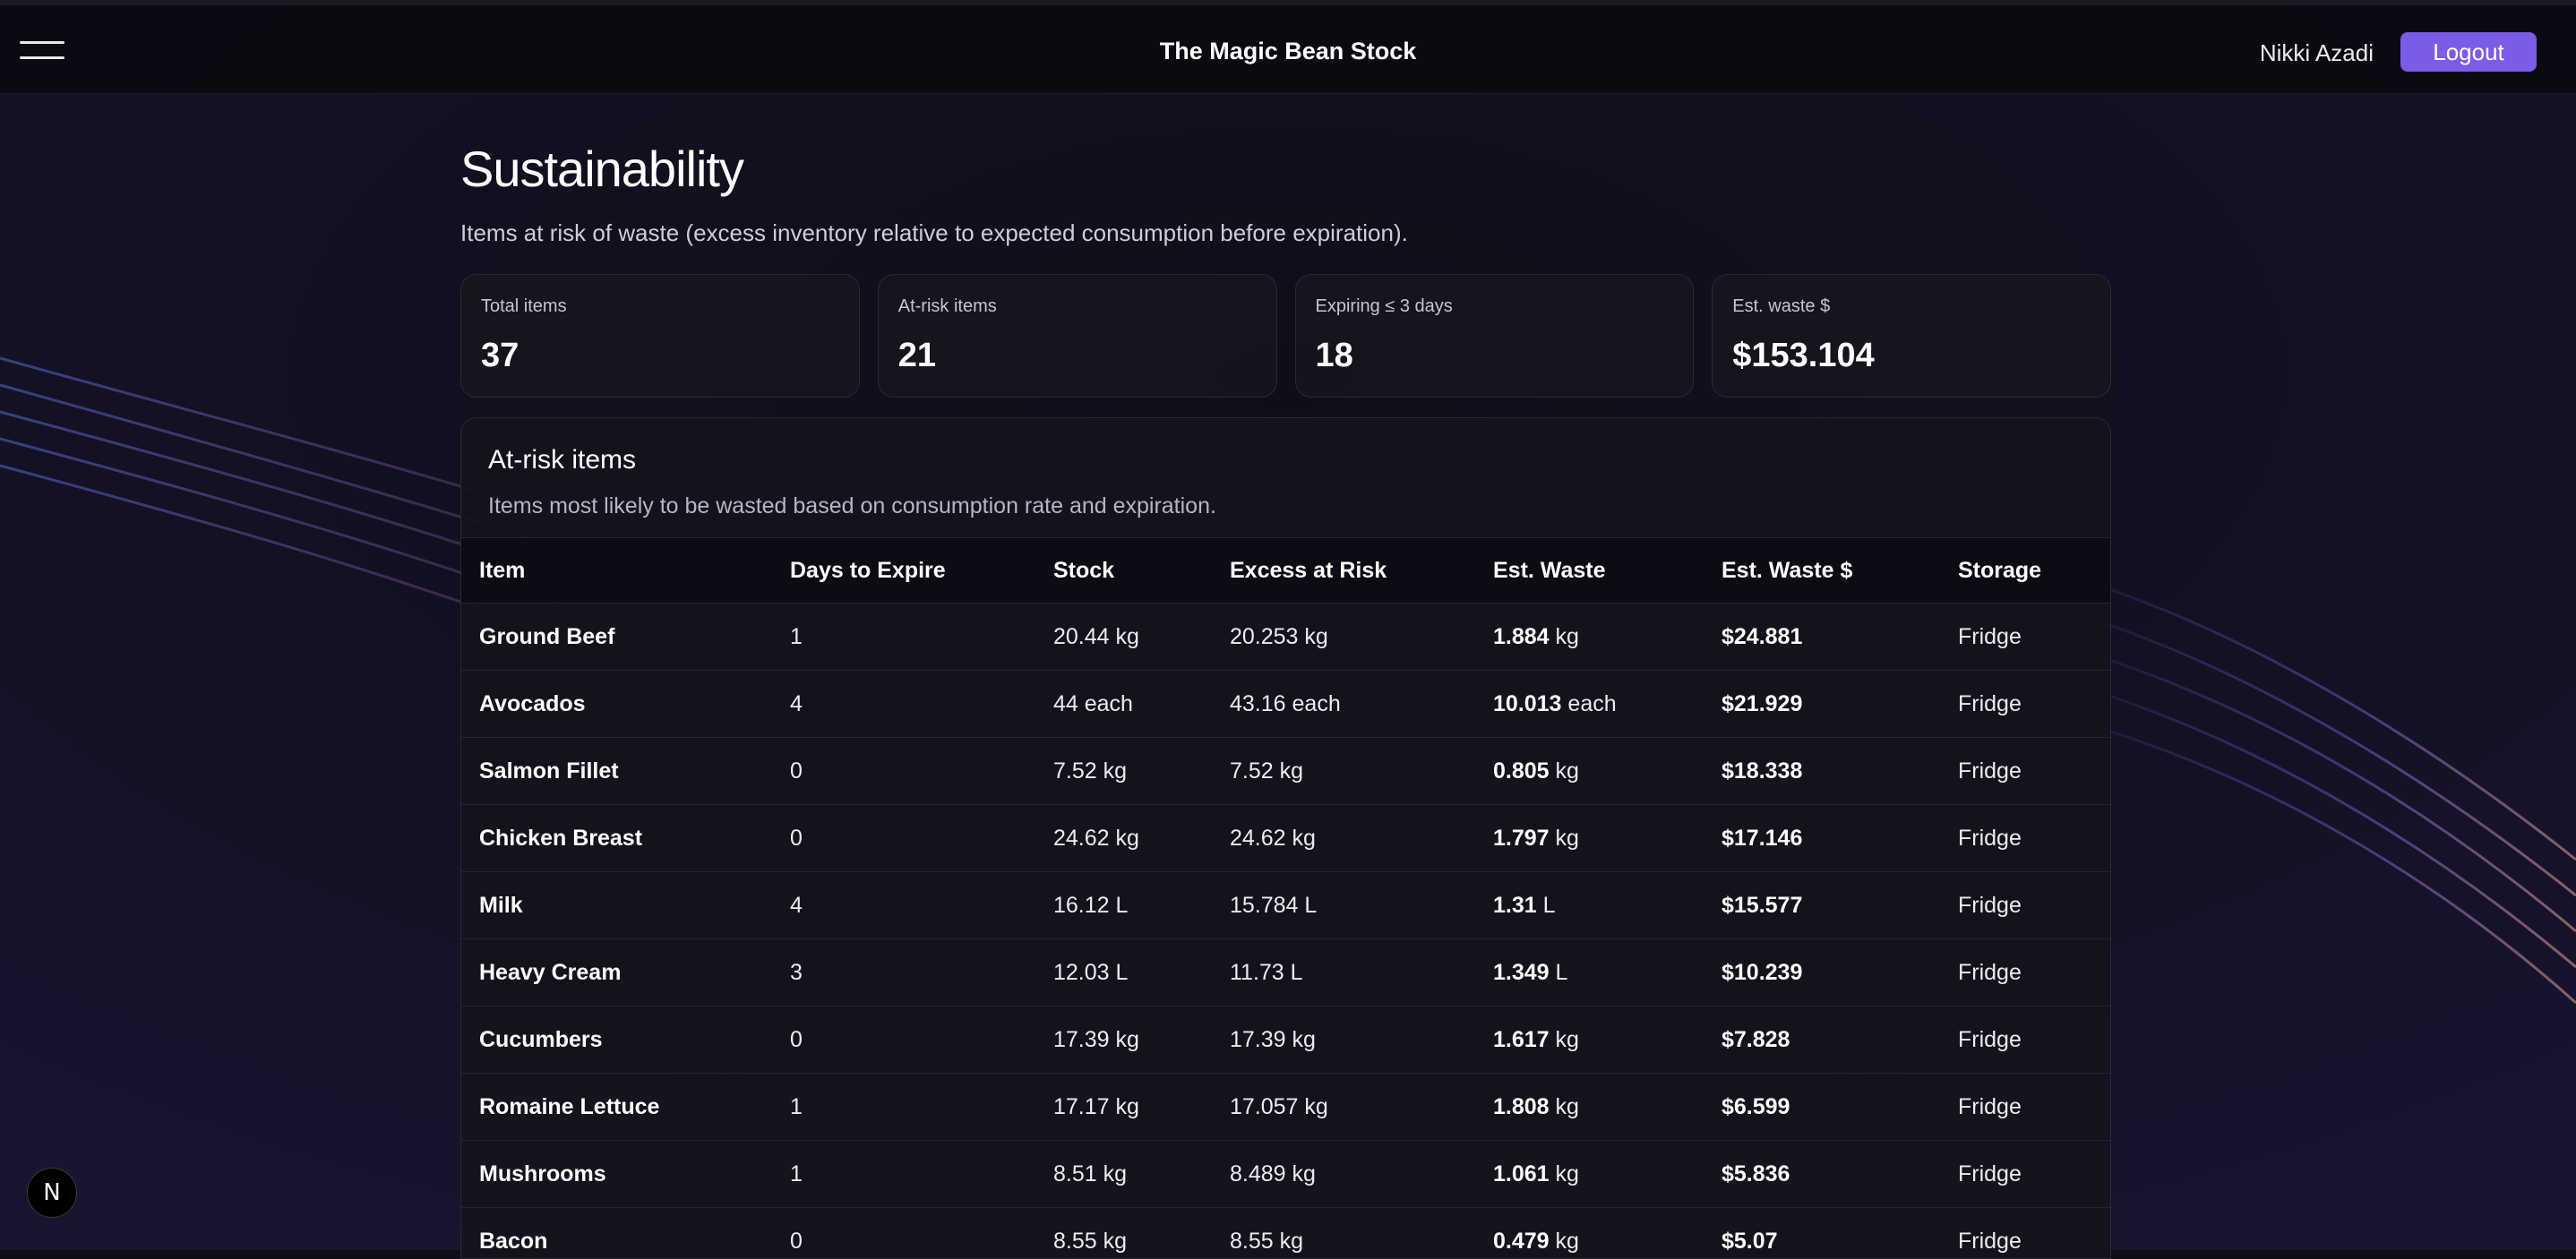 The height and width of the screenshot is (1259, 2576). Describe the element at coordinates (616, 771) in the screenshot. I see `cell-item: Salmon Fillet` at that location.